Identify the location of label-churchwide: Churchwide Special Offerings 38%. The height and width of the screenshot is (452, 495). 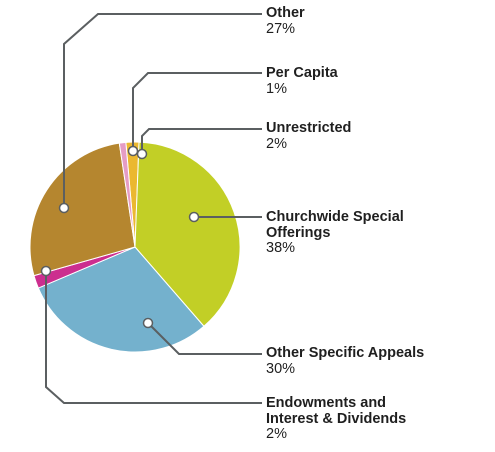
(335, 233).